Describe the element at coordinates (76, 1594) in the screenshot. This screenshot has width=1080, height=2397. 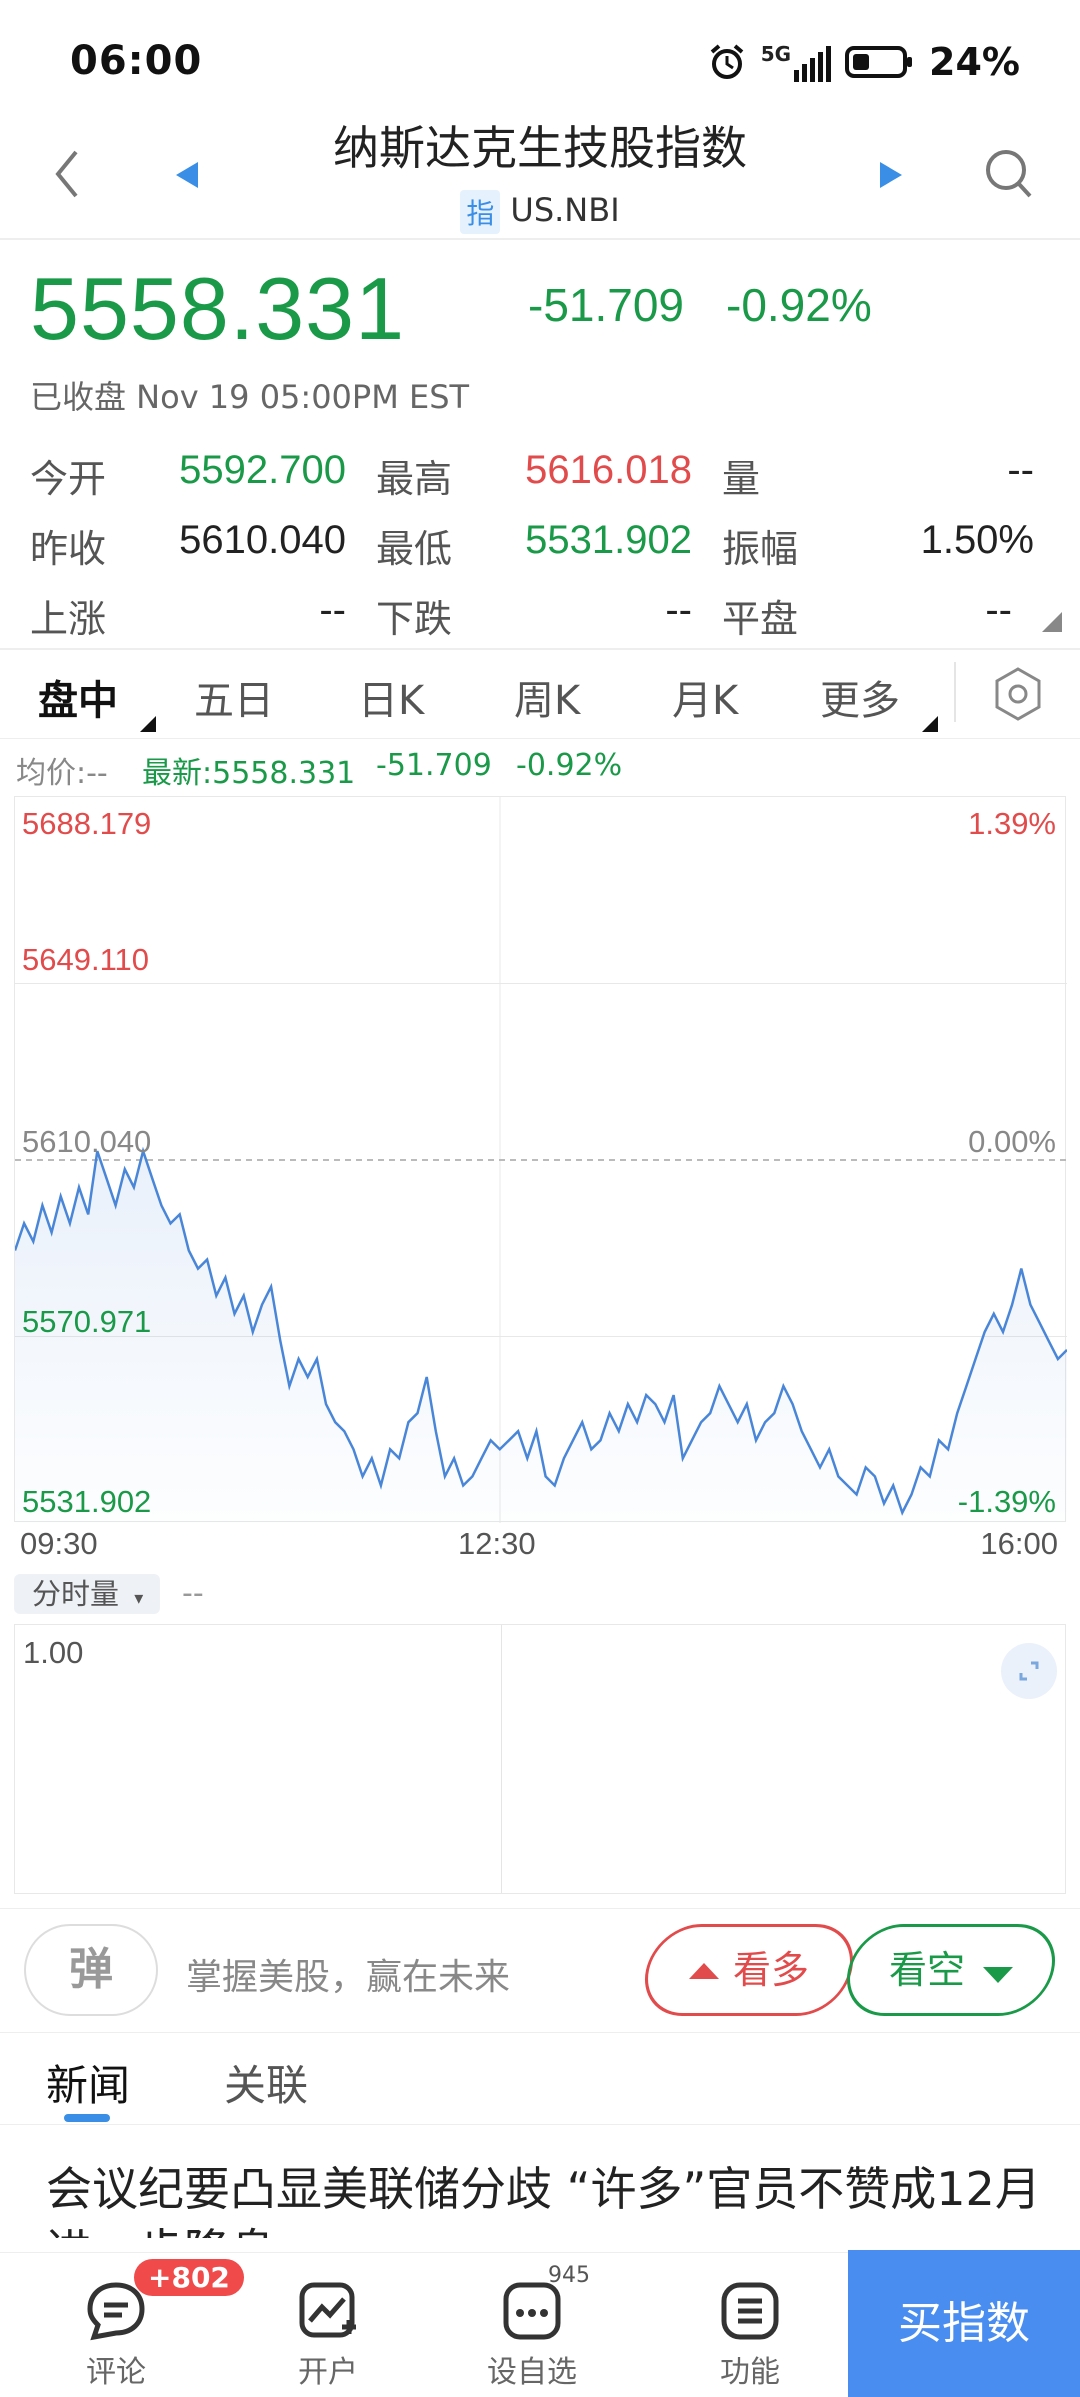
I see `volume-selector-label: 分时量` at that location.